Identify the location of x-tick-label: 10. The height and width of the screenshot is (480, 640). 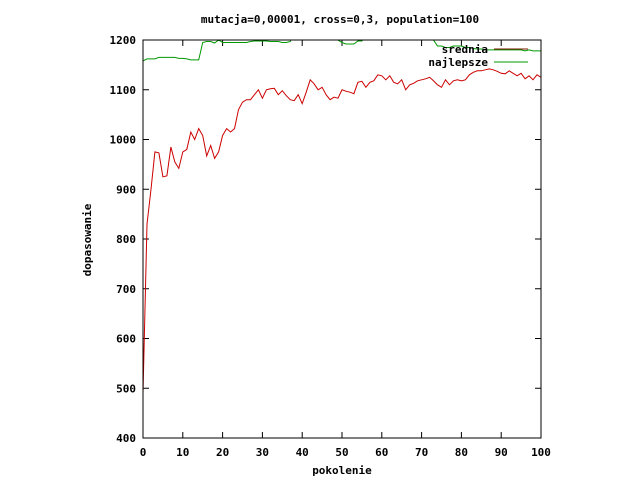
(182, 452).